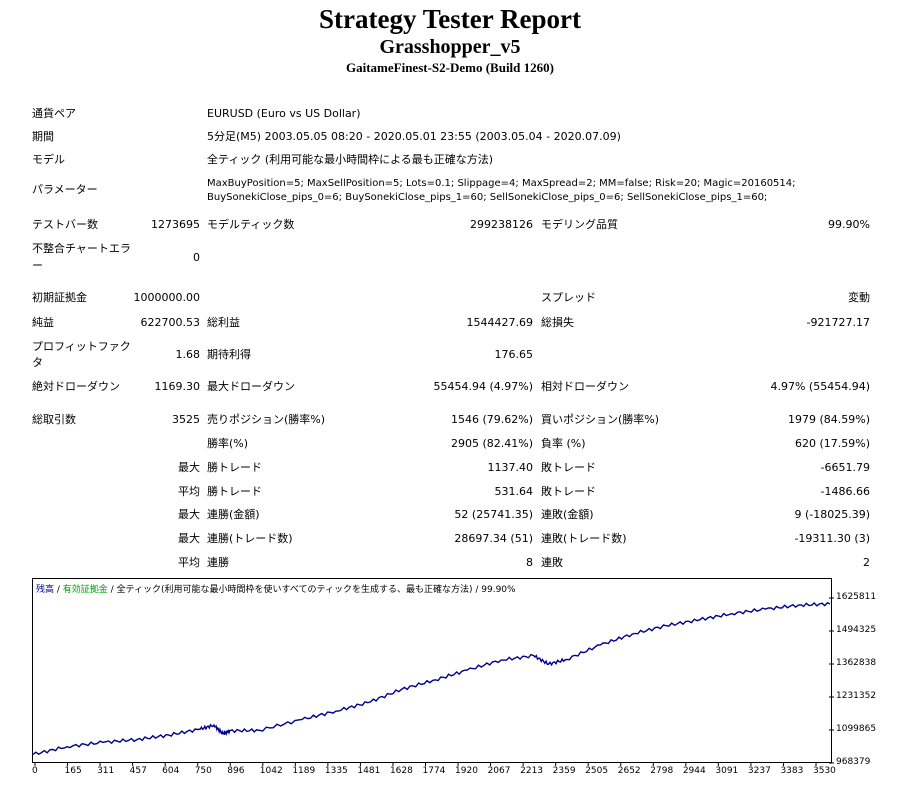 This screenshot has height=790, width=900. What do you see at coordinates (832, 538) in the screenshot?
I see `cons-losses-trades-value: -19311.30 (3)` at bounding box center [832, 538].